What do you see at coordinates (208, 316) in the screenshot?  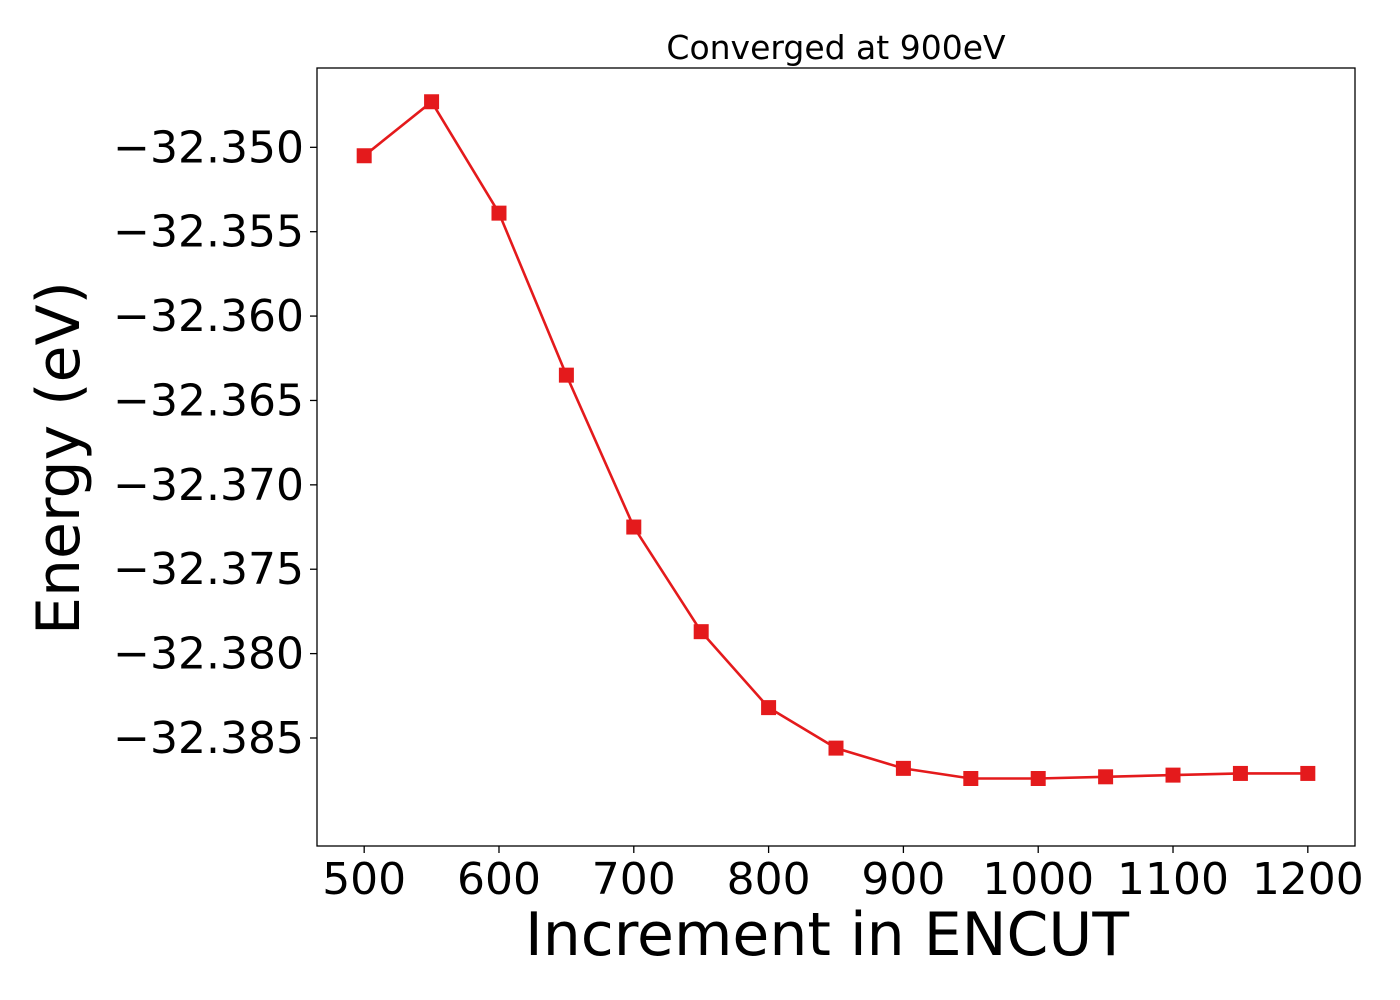 I see `y-tick-label: −32.360` at bounding box center [208, 316].